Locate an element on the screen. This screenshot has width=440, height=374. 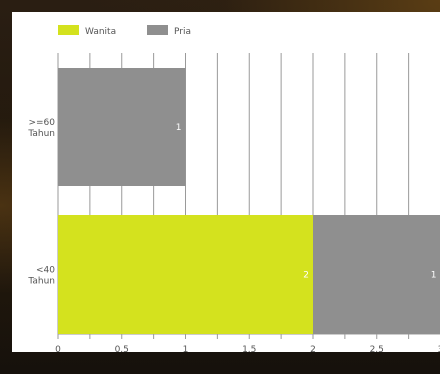
y-tick-label: >=60 is located at coordinates (41, 123).